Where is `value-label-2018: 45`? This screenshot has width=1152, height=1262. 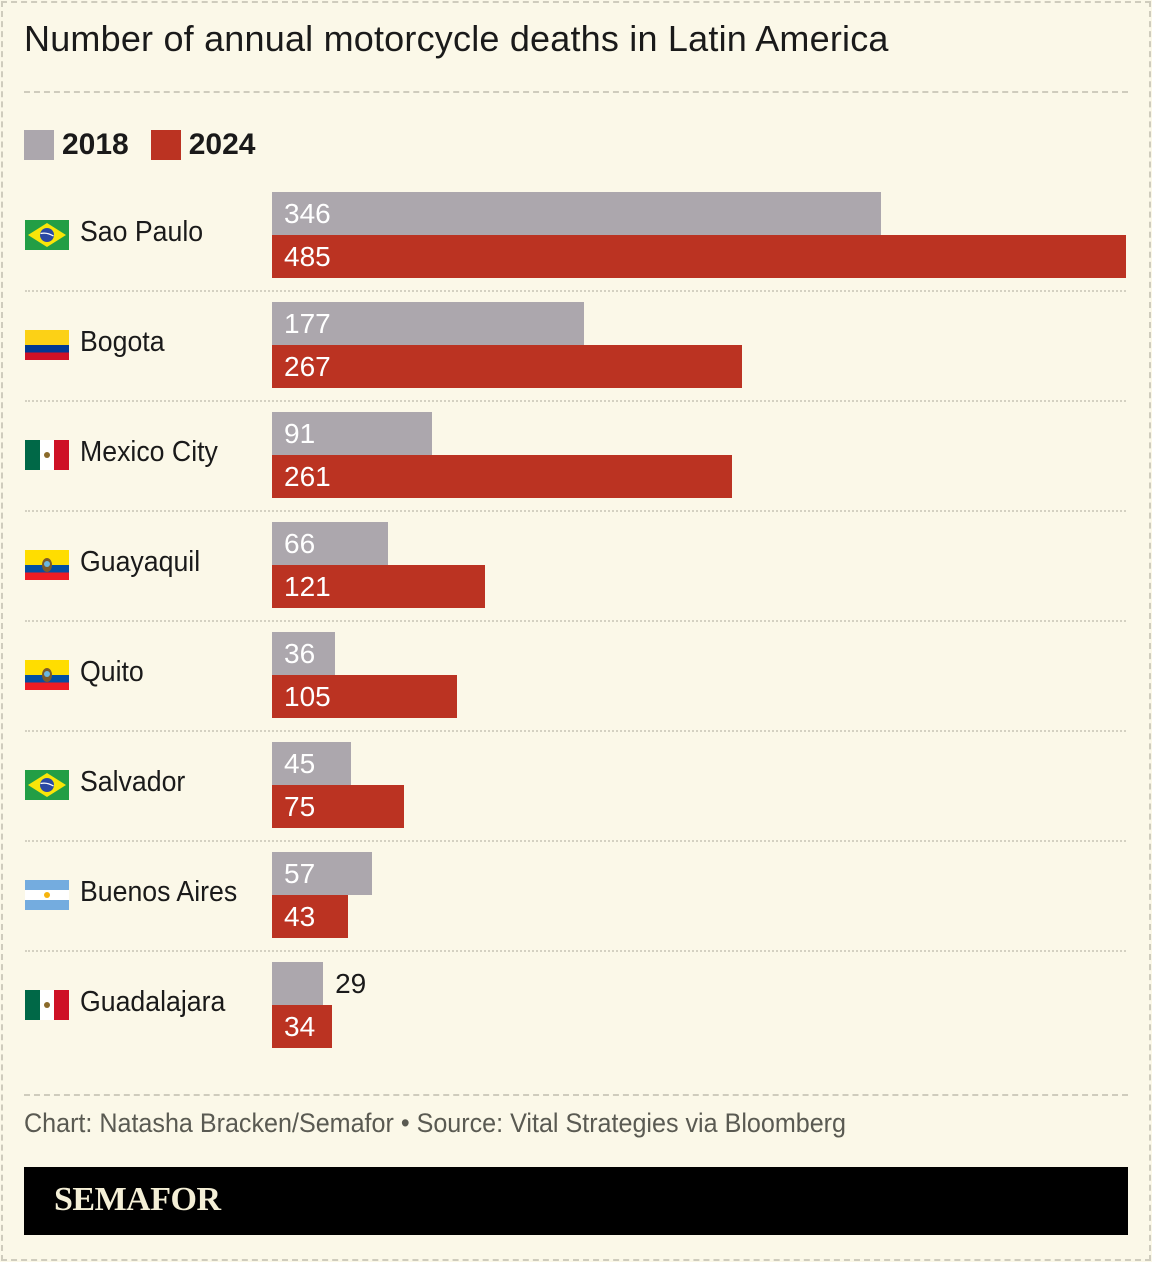 value-label-2018: 45 is located at coordinates (300, 763).